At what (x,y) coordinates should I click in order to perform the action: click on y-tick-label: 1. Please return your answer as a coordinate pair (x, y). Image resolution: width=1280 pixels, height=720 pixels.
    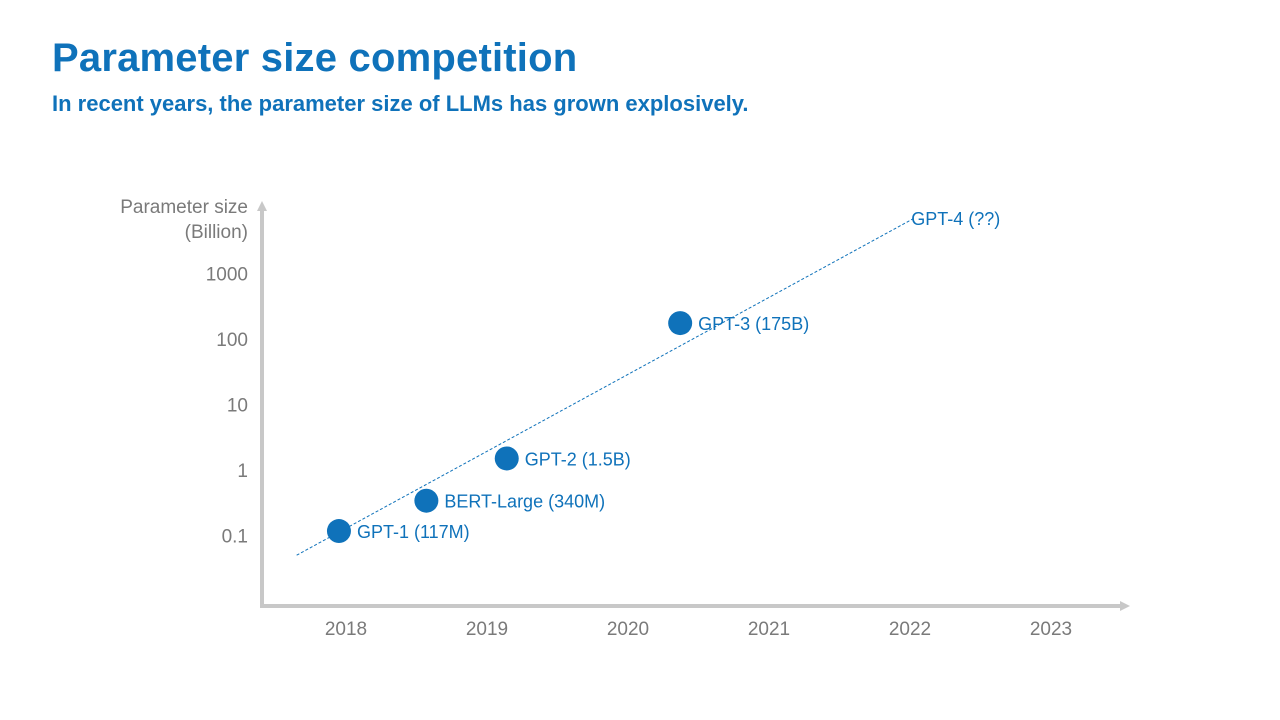
    Looking at the image, I should click on (242, 471).